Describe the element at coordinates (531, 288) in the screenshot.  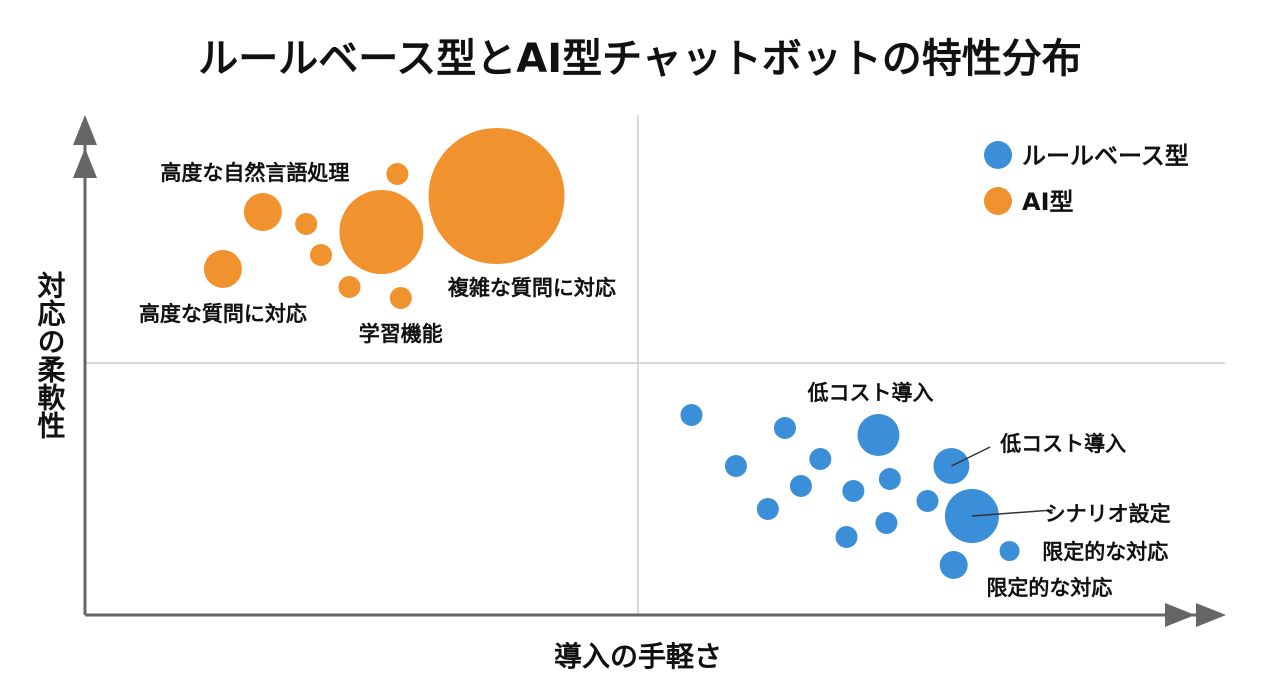
I see `annotation-label: 複雑な質問に対応` at that location.